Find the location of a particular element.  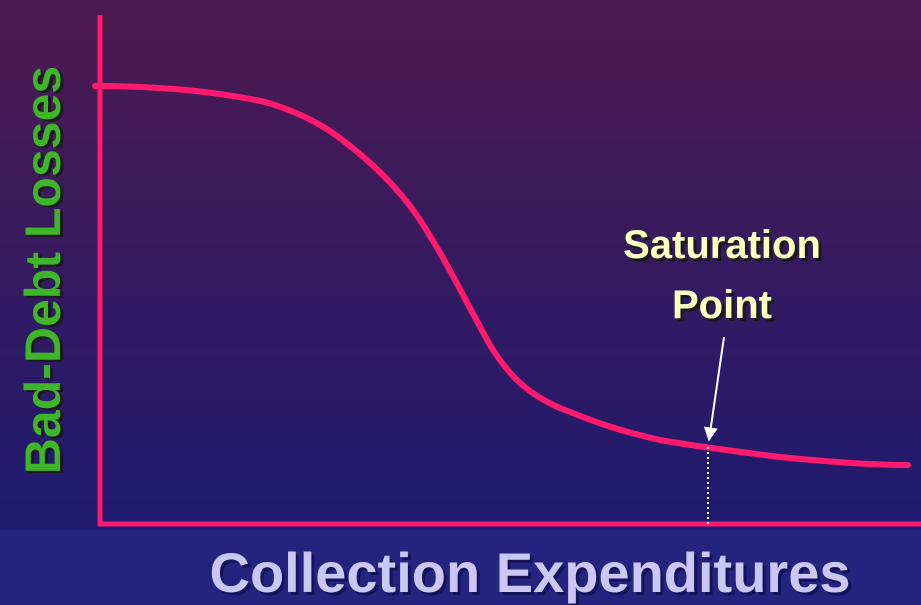

x-axis-label-shadow: Collection Expenditures is located at coordinates (533, 574).